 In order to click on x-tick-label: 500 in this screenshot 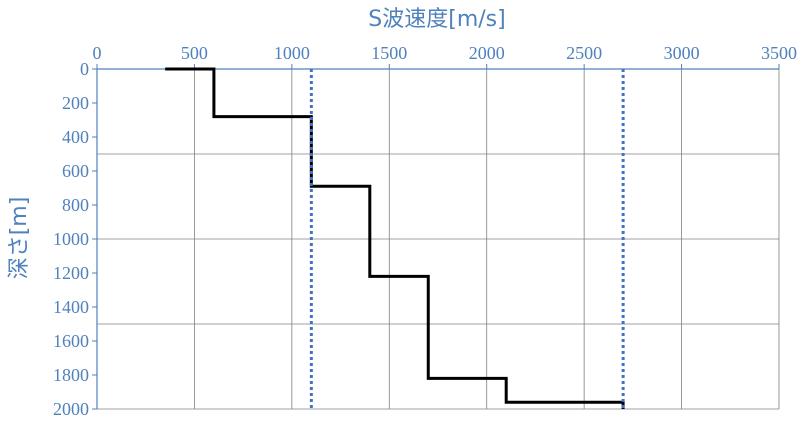, I will do `click(194, 53)`.